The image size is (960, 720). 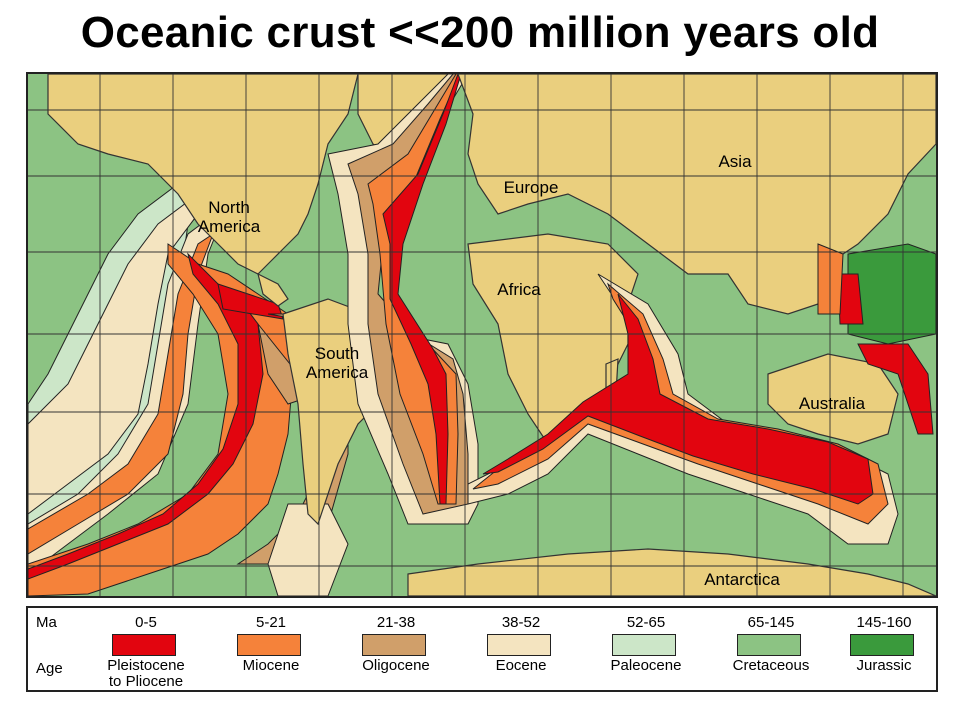 What do you see at coordinates (271, 622) in the screenshot?
I see `legend-range: 5-21` at bounding box center [271, 622].